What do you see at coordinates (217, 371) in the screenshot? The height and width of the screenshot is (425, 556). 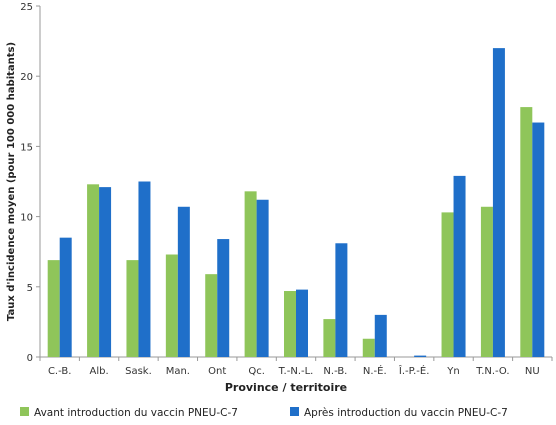 I see `x-tick-label: Ont` at bounding box center [217, 371].